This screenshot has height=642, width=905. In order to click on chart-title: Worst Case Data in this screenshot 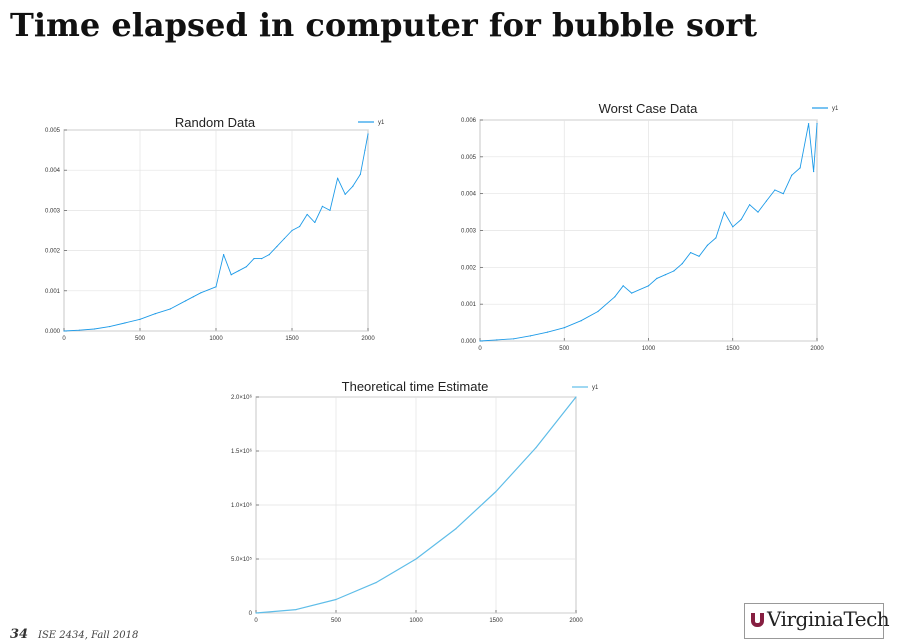, I will do `click(649, 108)`.